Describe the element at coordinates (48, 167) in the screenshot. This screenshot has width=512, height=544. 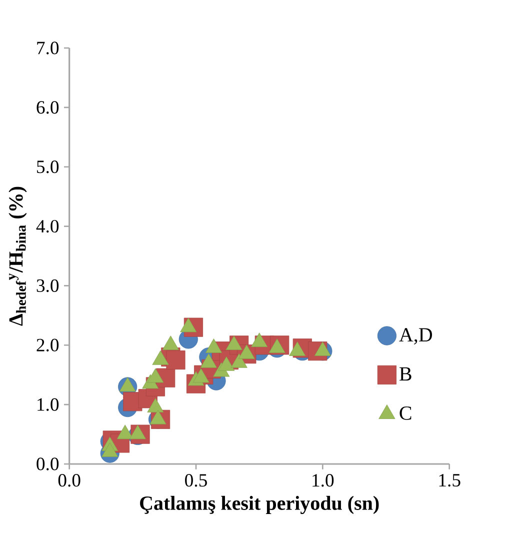
I see `y-tick-label: 5.0` at that location.